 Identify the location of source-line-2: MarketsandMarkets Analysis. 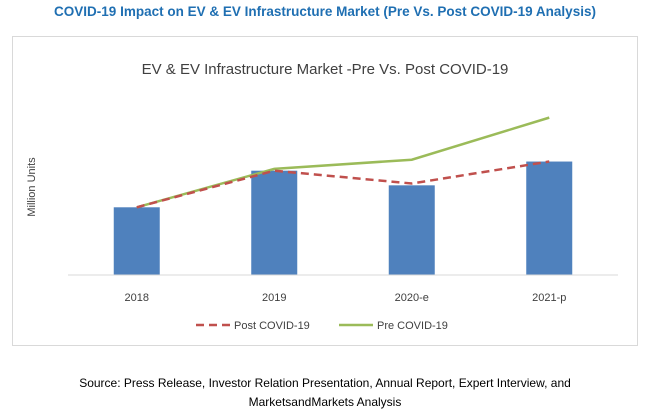
(325, 402).